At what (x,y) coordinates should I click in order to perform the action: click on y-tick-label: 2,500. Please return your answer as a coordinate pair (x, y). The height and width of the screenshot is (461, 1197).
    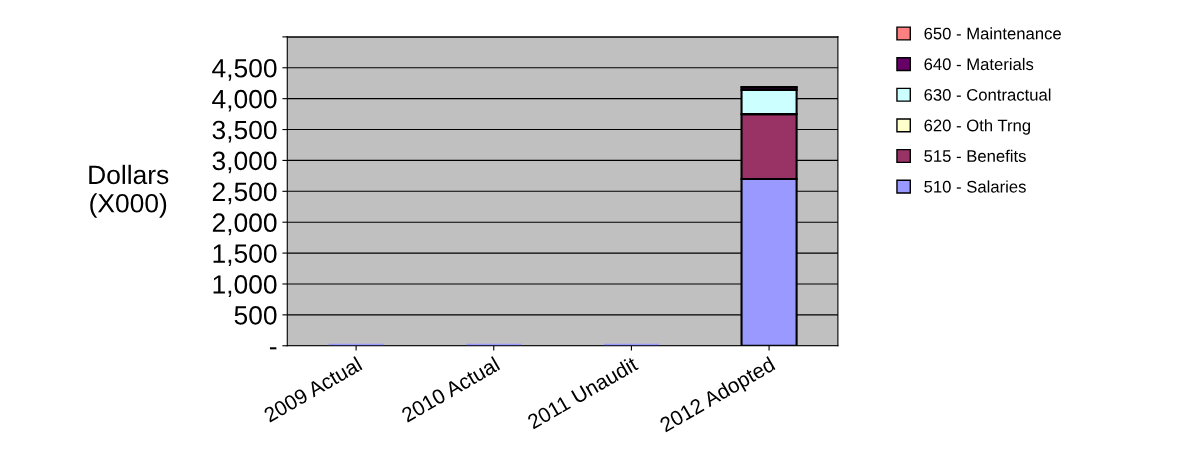
    Looking at the image, I should click on (244, 193).